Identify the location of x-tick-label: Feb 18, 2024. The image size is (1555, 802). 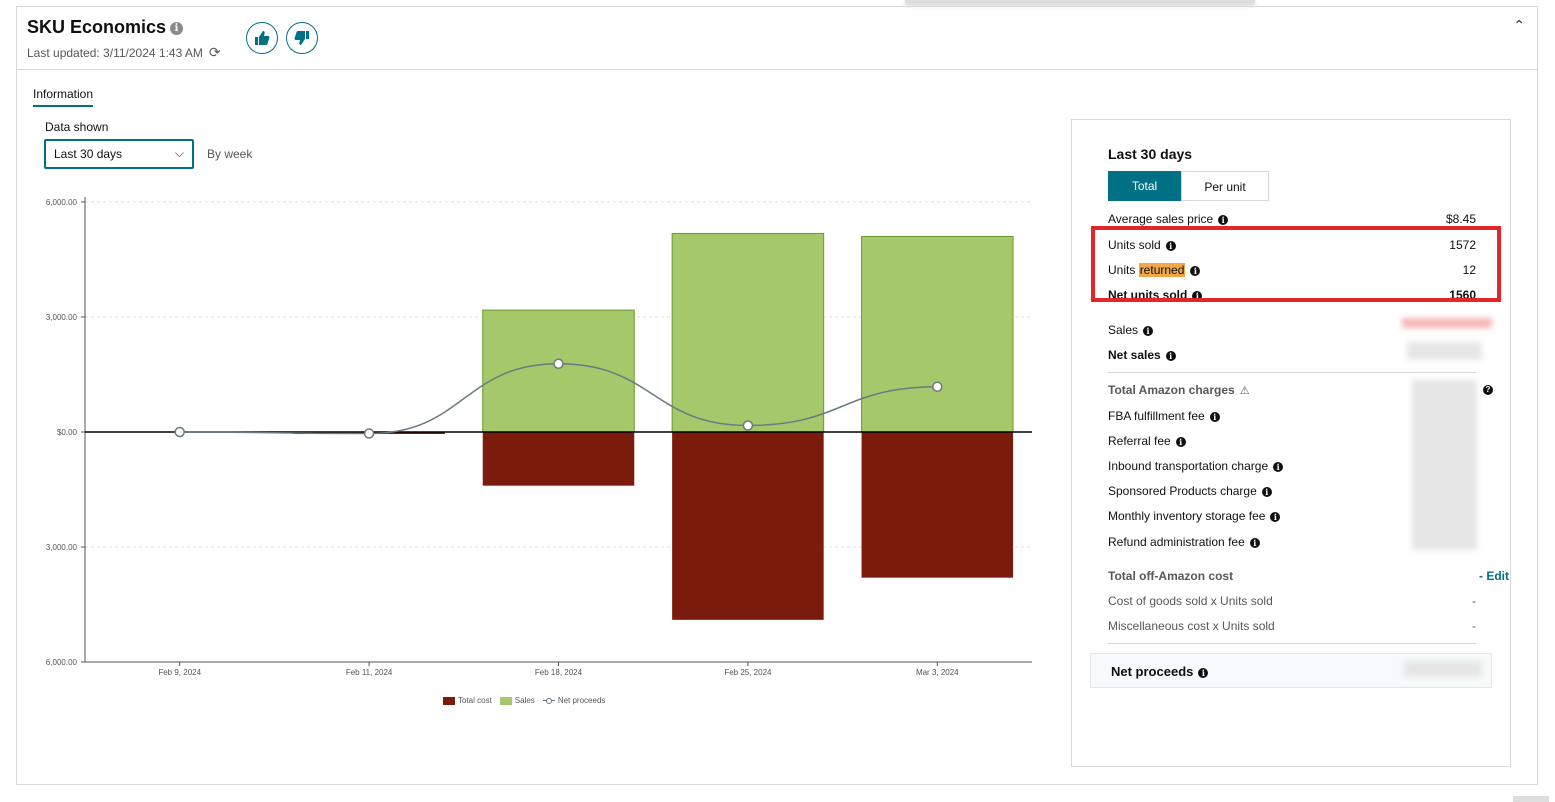
(559, 672).